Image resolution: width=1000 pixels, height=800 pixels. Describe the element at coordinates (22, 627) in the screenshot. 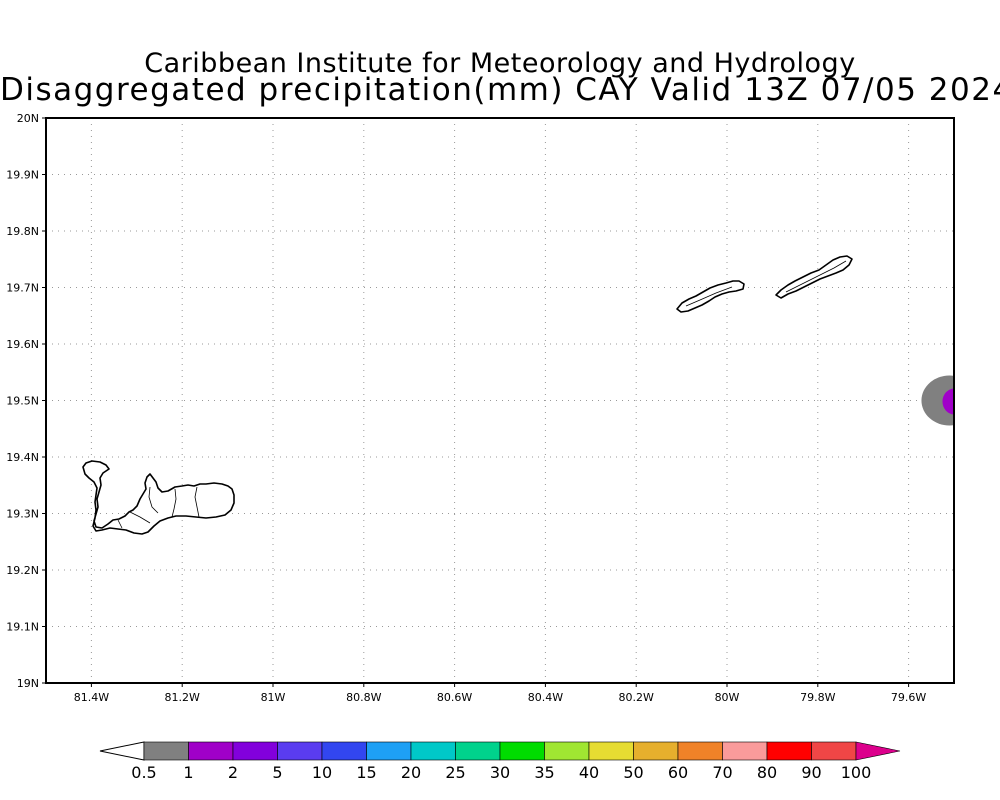

I see `y-tick-label: 19.1N` at that location.